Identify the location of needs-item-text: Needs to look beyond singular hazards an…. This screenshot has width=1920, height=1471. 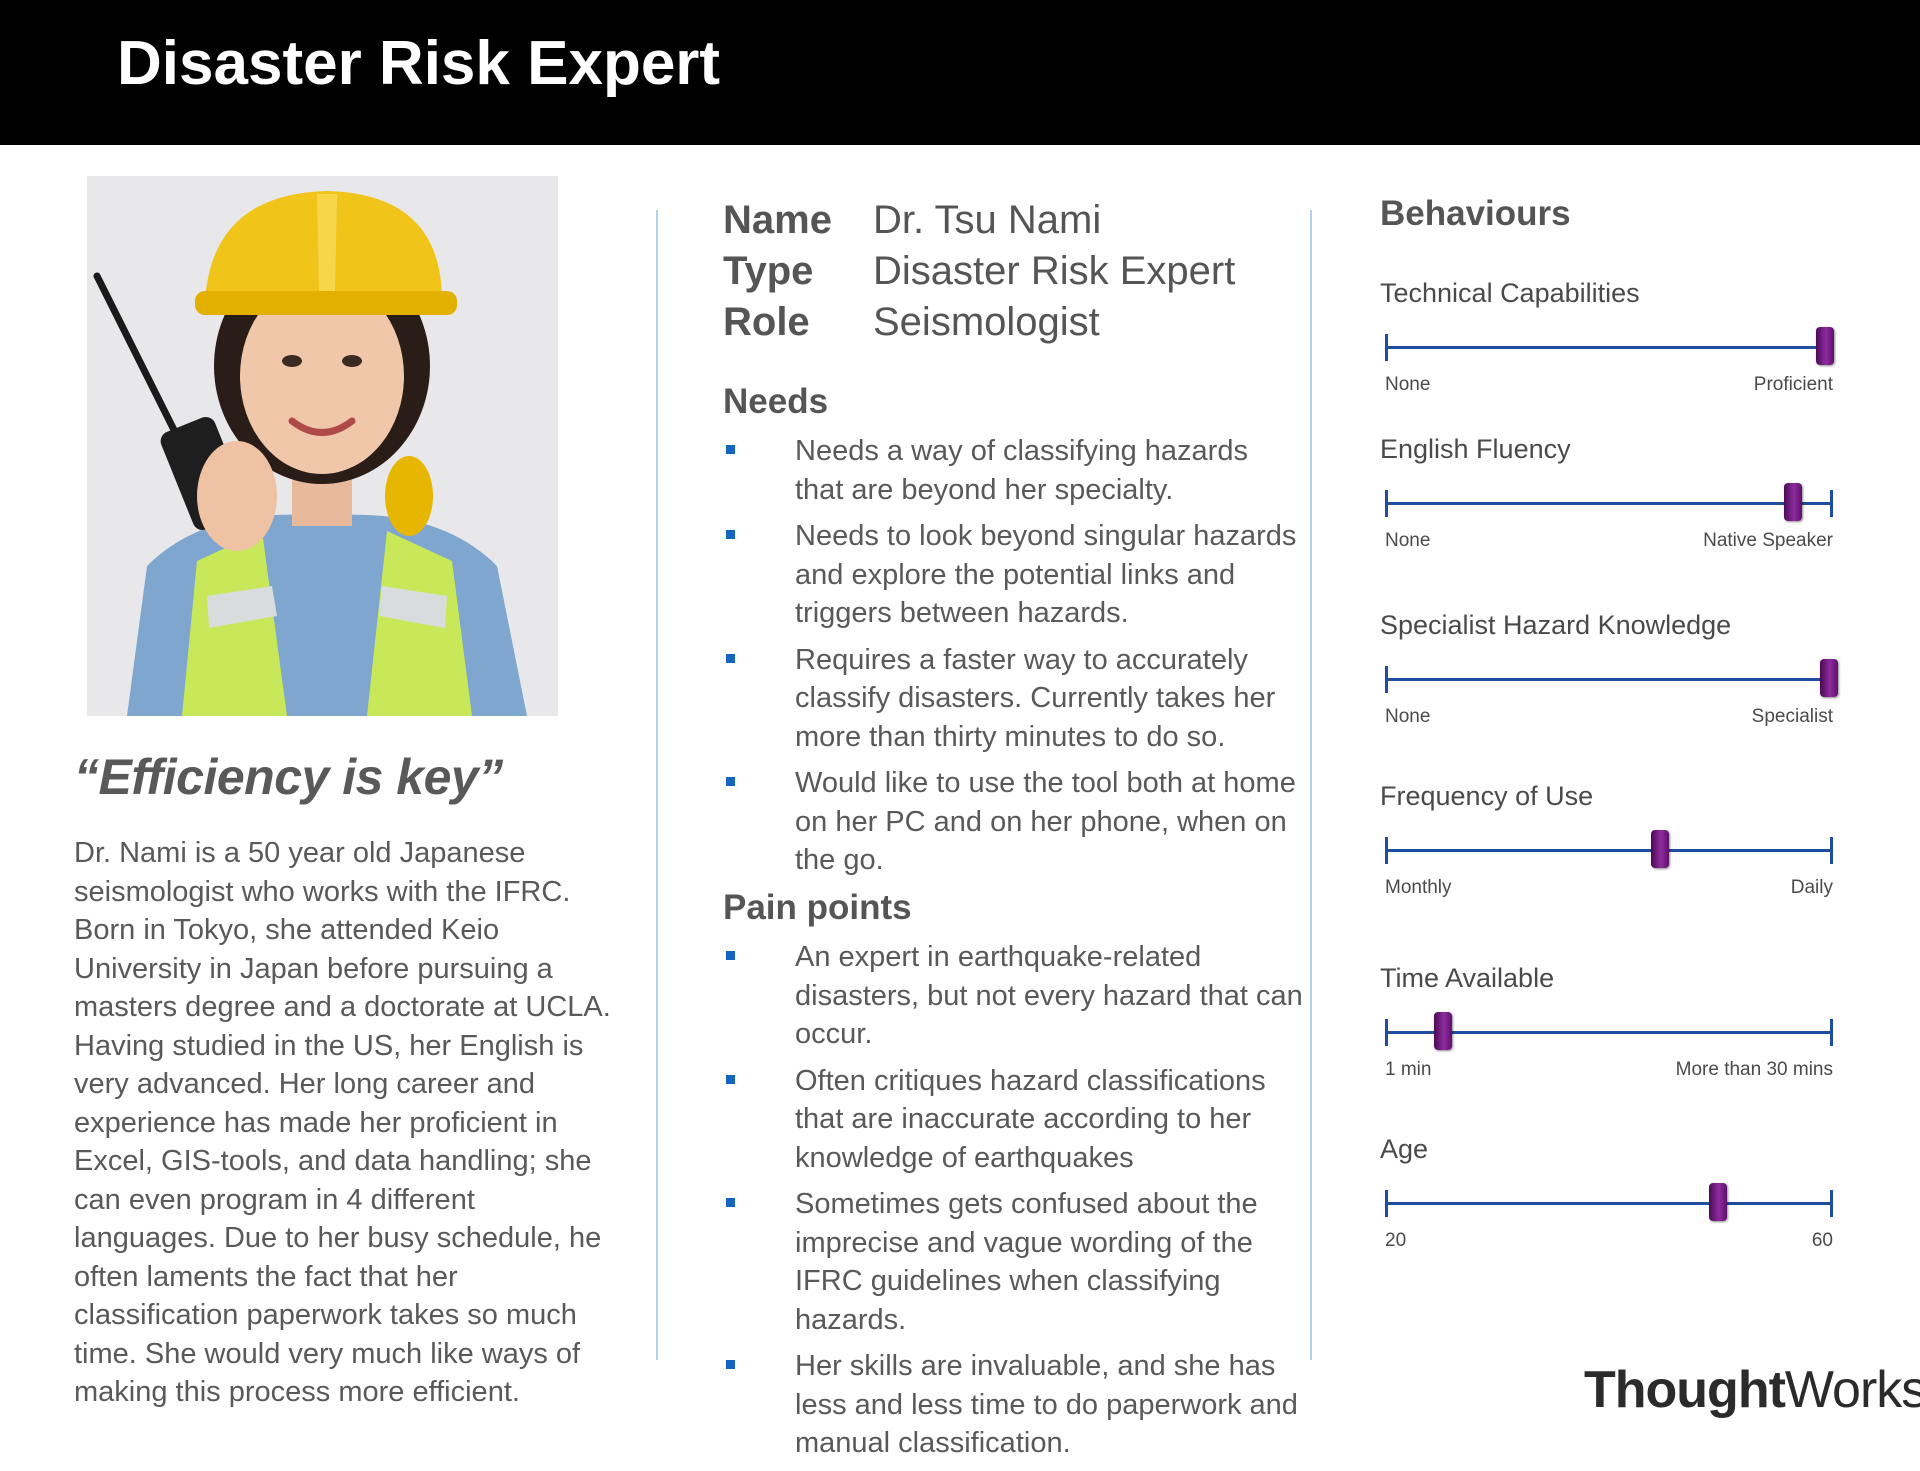
(1046, 574).